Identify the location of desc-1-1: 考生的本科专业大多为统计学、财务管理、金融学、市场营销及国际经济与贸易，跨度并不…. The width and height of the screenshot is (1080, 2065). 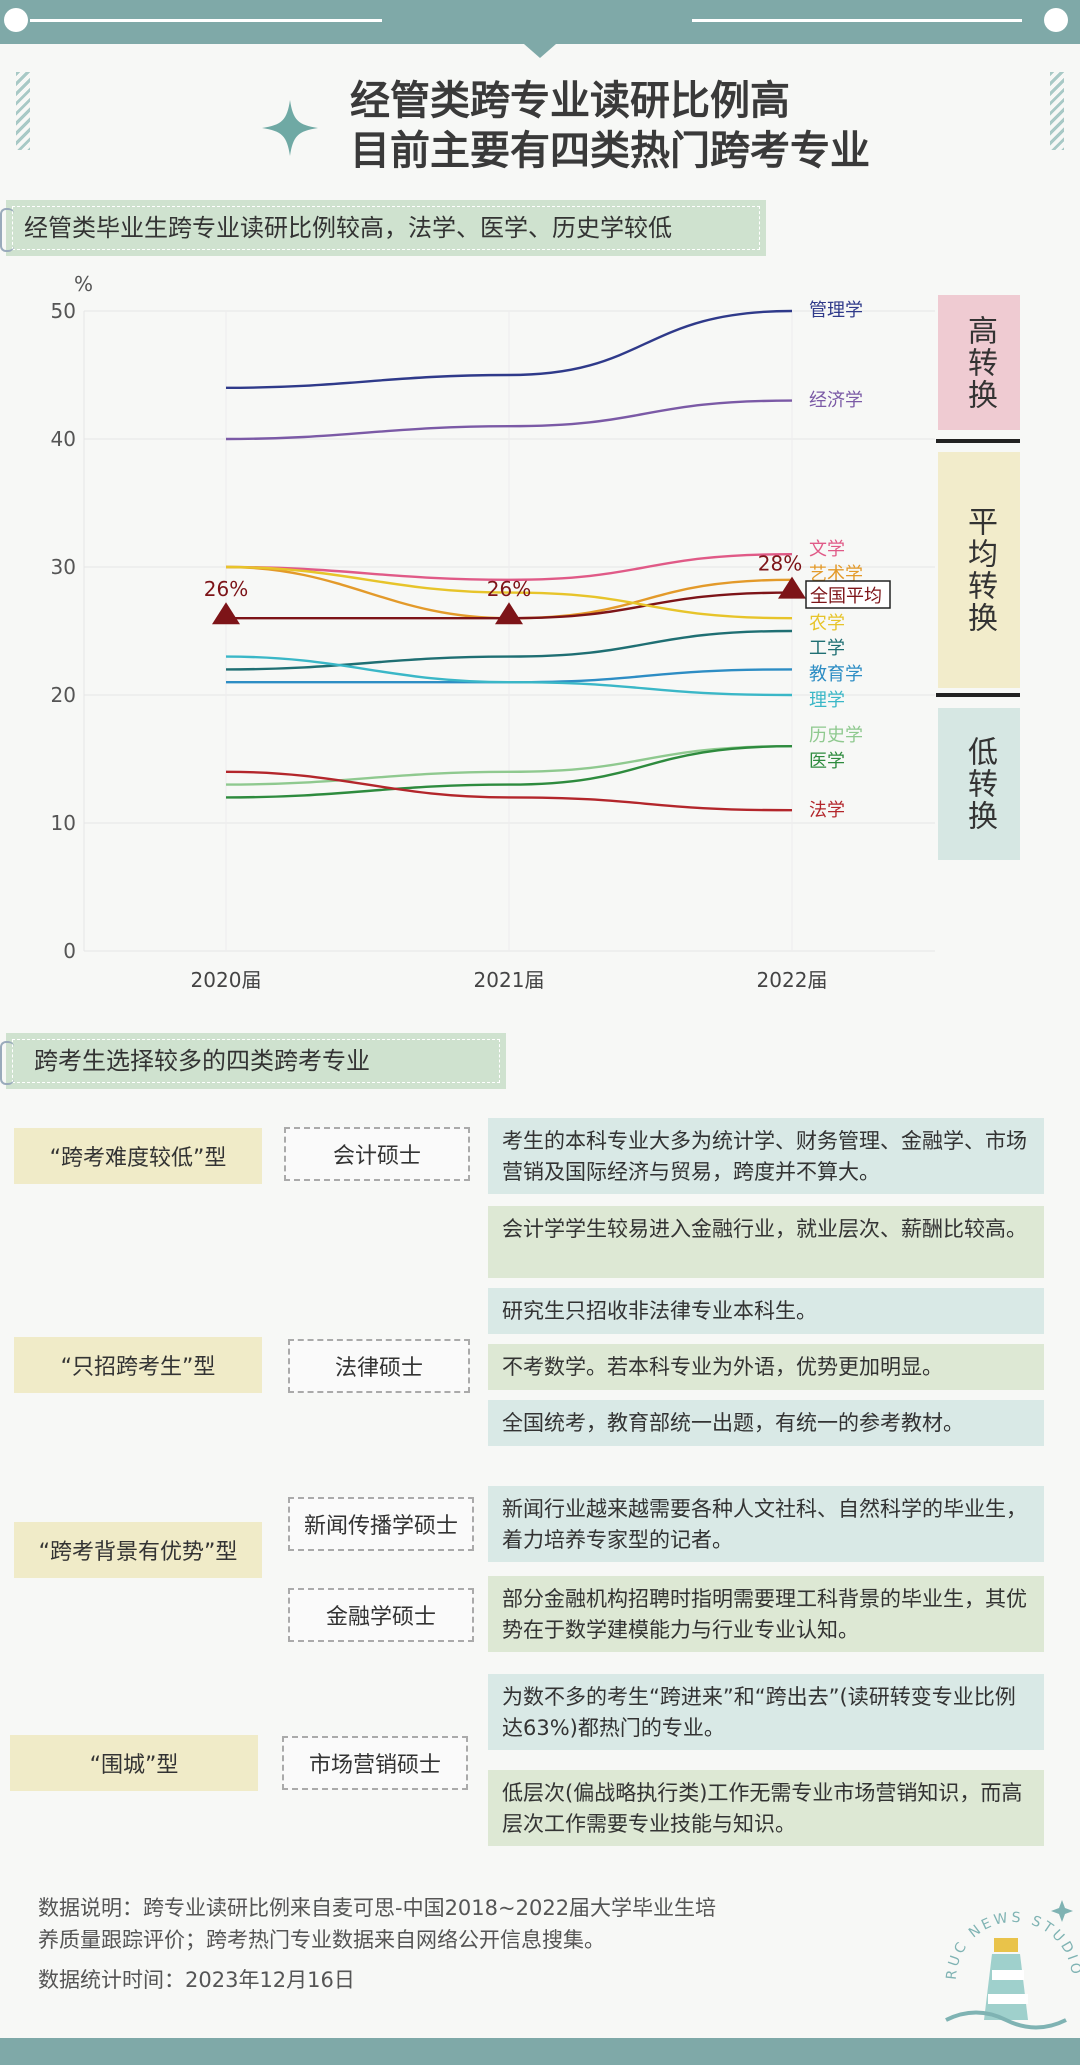
(766, 1156).